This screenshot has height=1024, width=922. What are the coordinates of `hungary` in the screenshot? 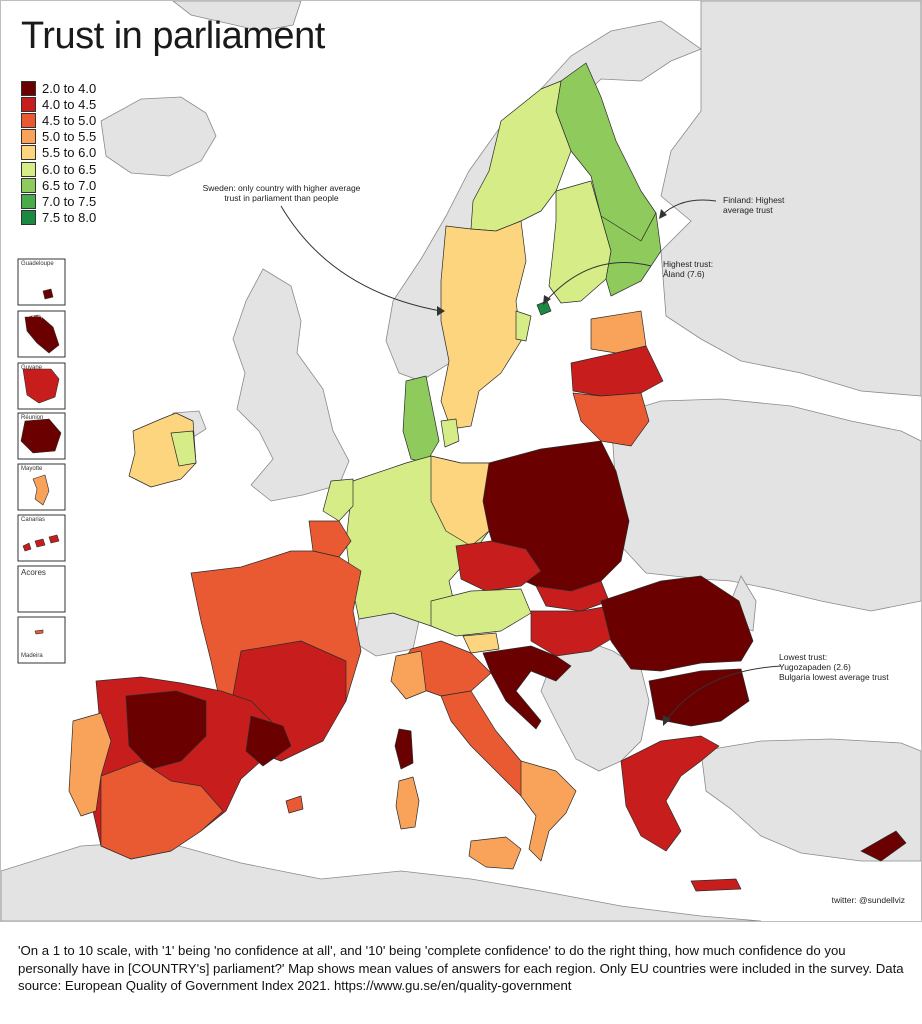 It's located at (573, 631).